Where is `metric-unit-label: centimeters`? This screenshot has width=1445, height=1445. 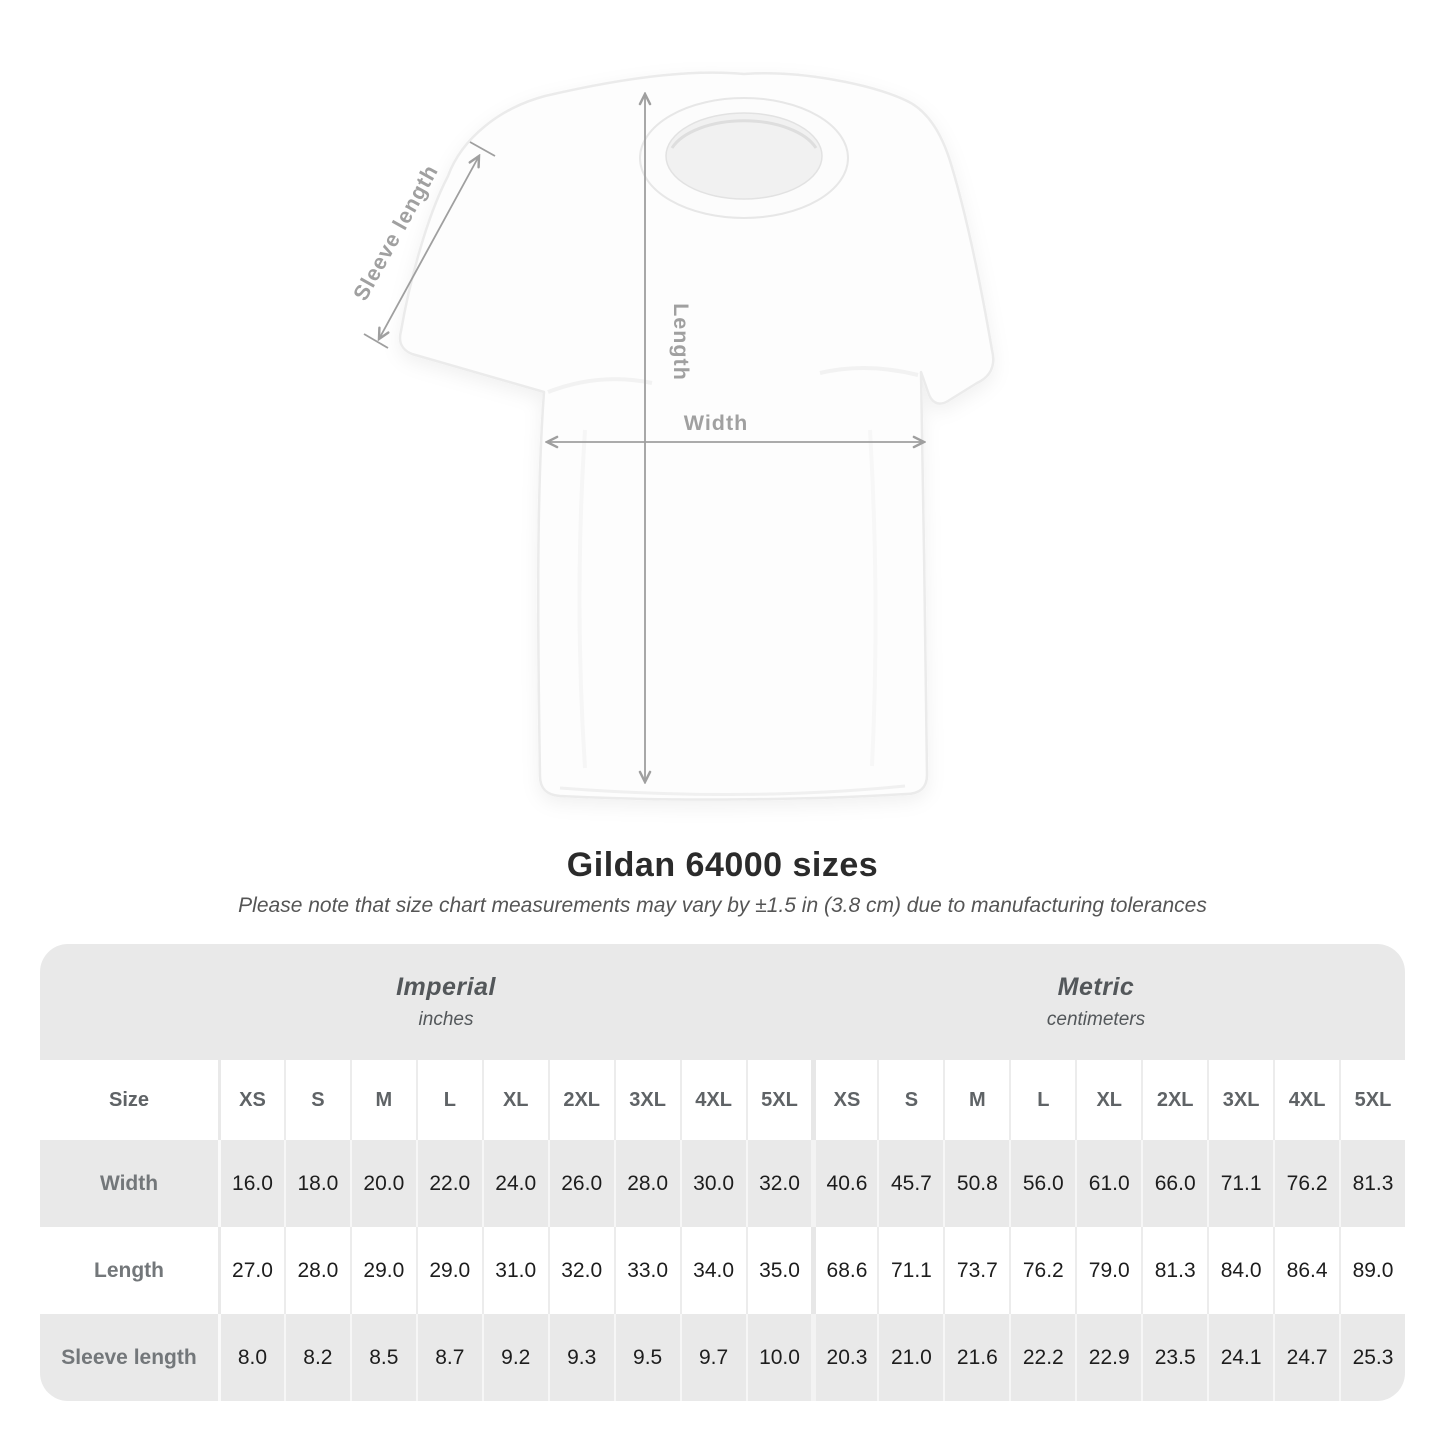 metric-unit-label: centimeters is located at coordinates (1096, 1019).